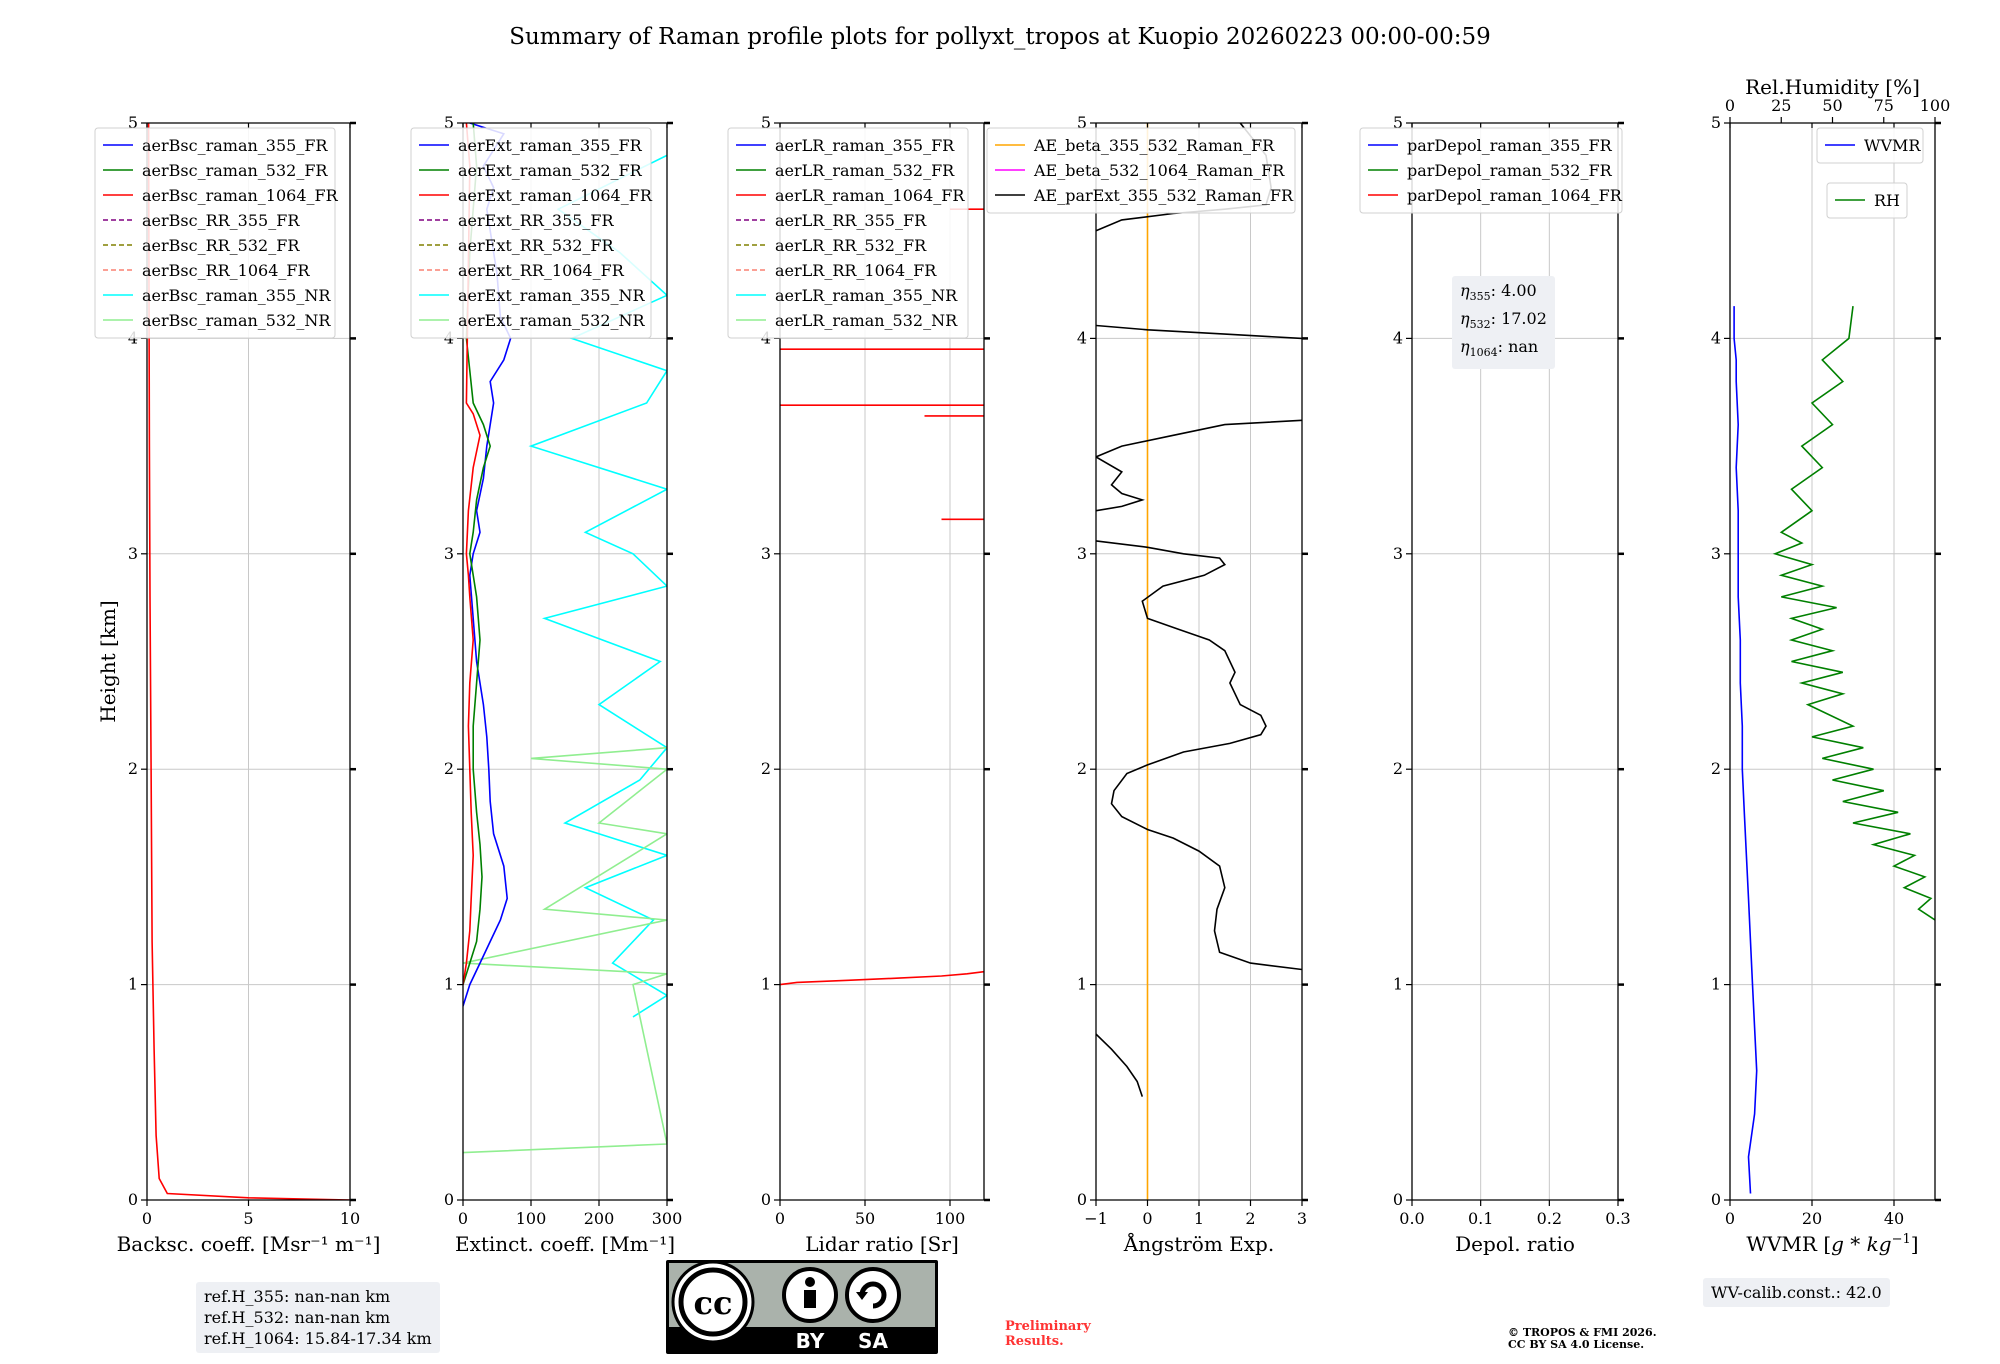 The width and height of the screenshot is (2000, 1364). Describe the element at coordinates (1510, 145) in the screenshot. I see `legend-entry: parDepol_raman_355_FR` at that location.